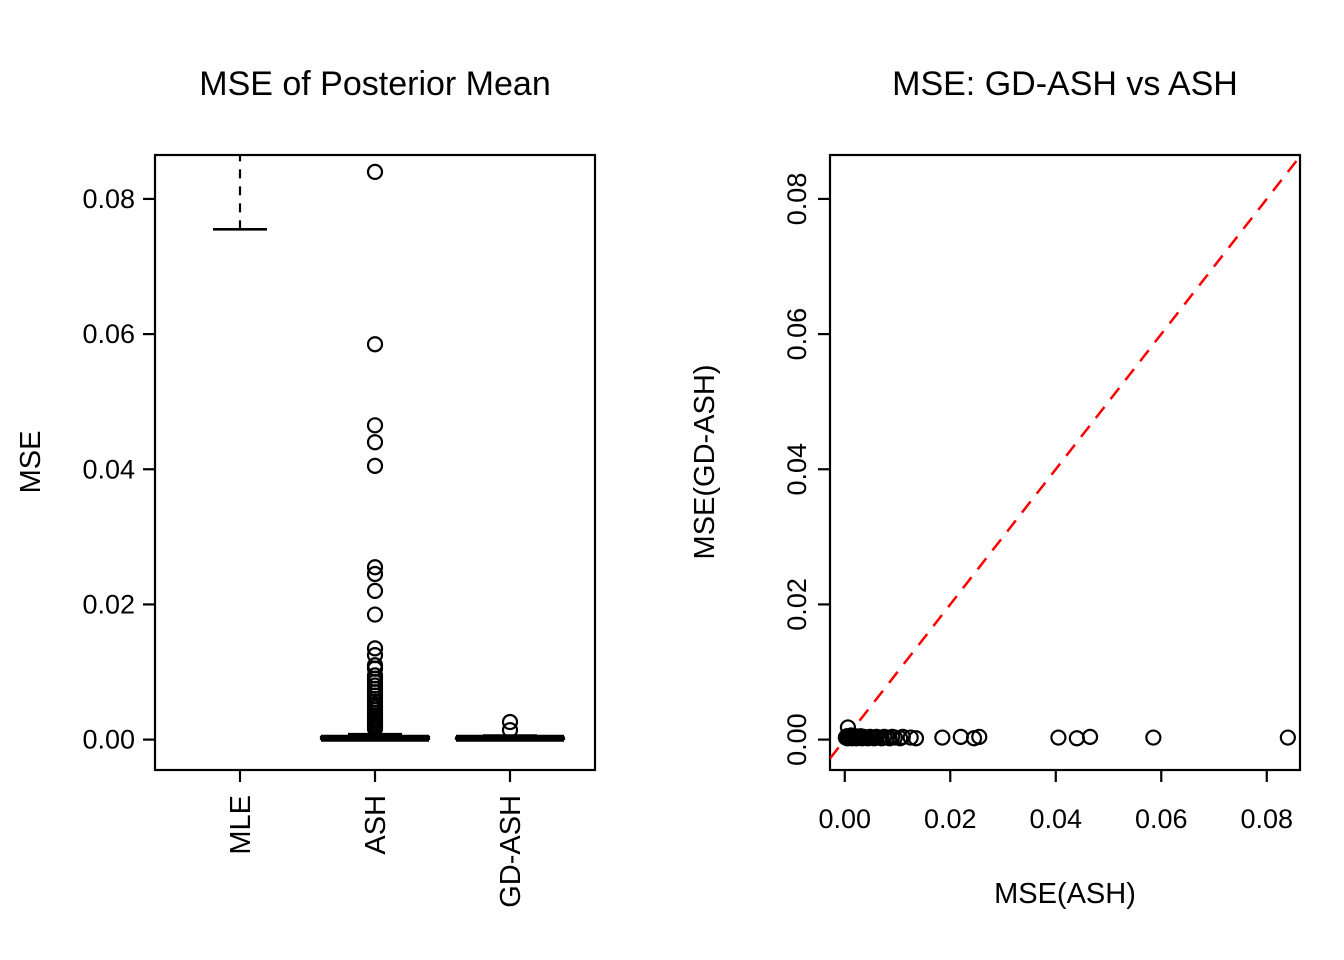 Image resolution: width=1344 pixels, height=960 pixels. Describe the element at coordinates (1266, 819) in the screenshot. I see `x-tick-label: 0.08` at that location.